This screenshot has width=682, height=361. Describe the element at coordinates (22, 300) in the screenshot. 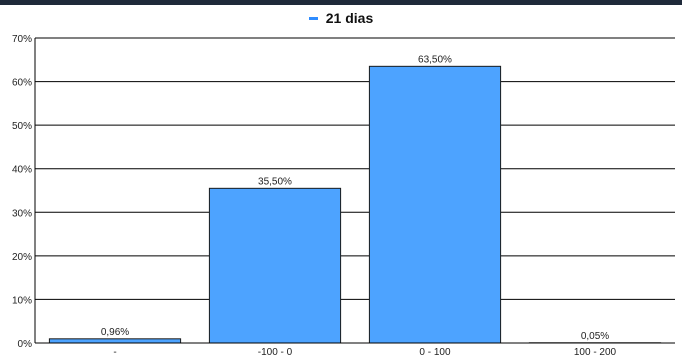

I see `y-tick-label: 10%` at that location.